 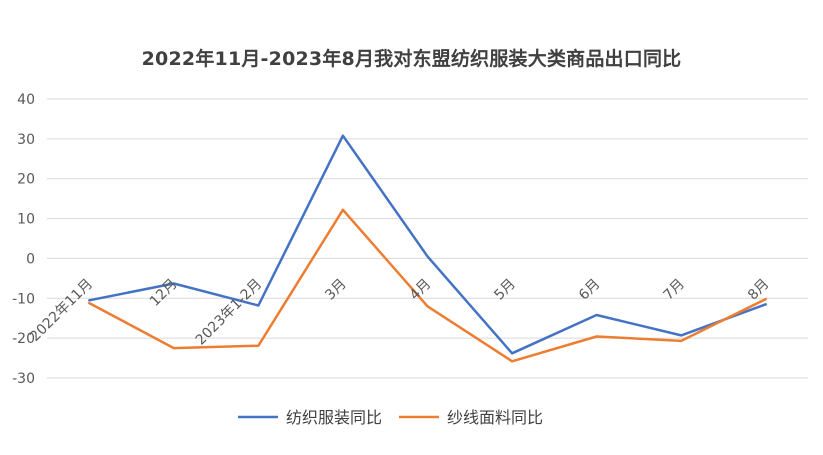 What do you see at coordinates (26, 100) in the screenshot?
I see `y-tick-label: 40` at bounding box center [26, 100].